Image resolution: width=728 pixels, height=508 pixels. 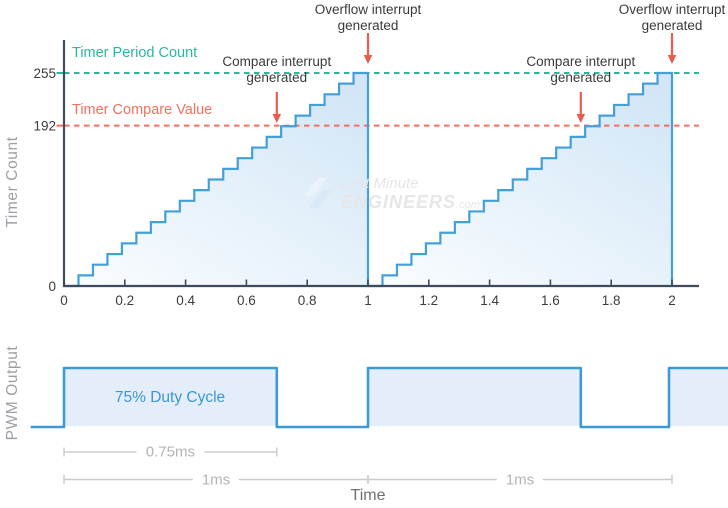 What do you see at coordinates (611, 300) in the screenshot?
I see `x-tick-label: 1.8` at bounding box center [611, 300].